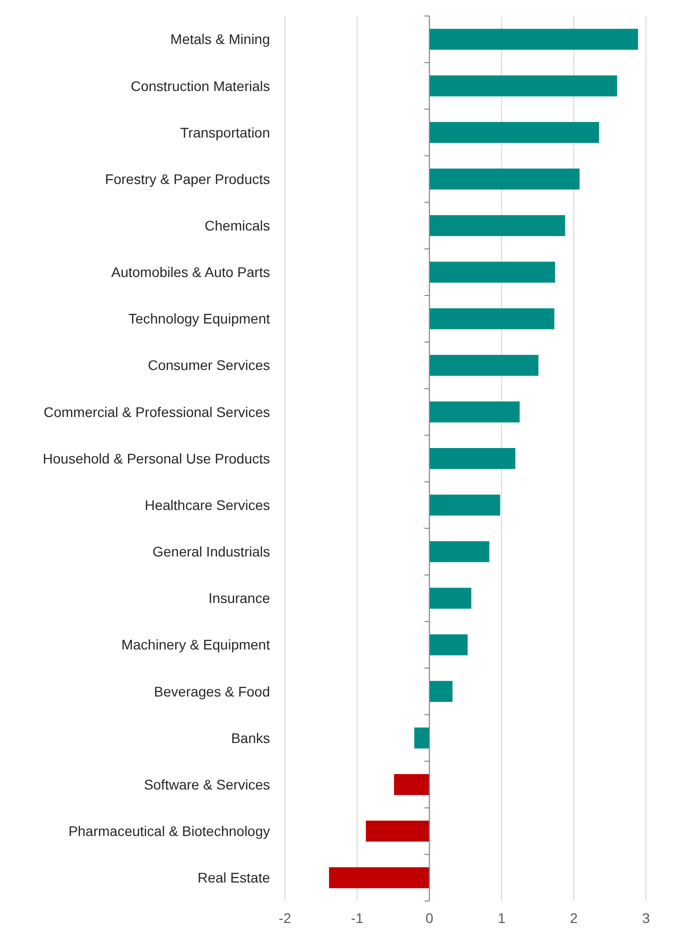 This screenshot has width=679, height=951. I want to click on y-tick-label: Forestry & Paper Products, so click(187, 178).